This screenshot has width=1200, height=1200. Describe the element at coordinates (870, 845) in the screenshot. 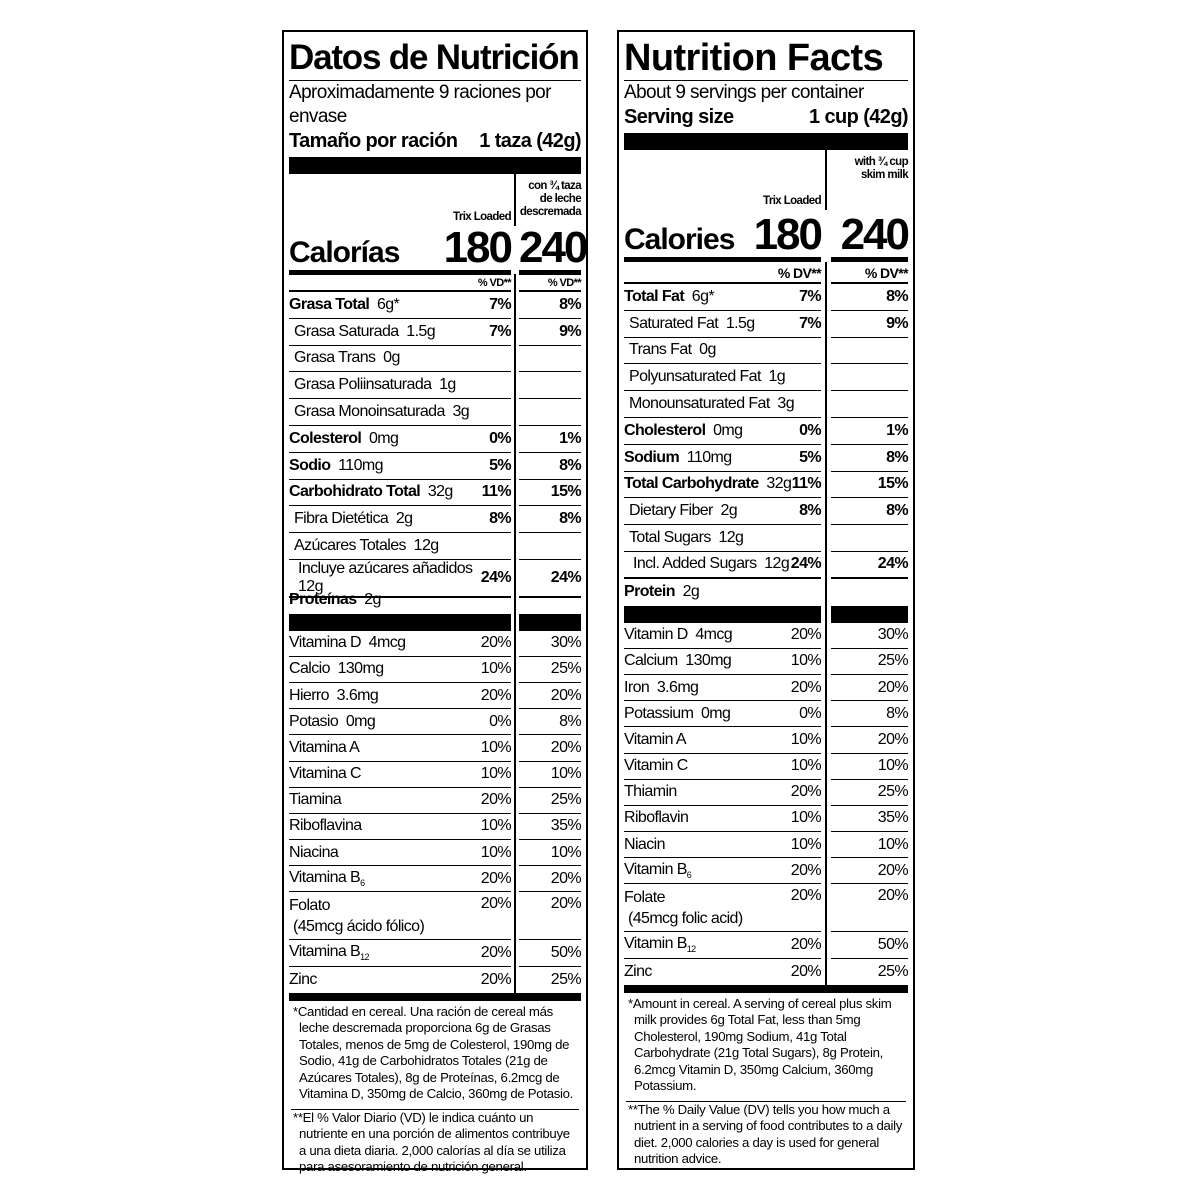

I see `col-2-cell: 10%` at that location.